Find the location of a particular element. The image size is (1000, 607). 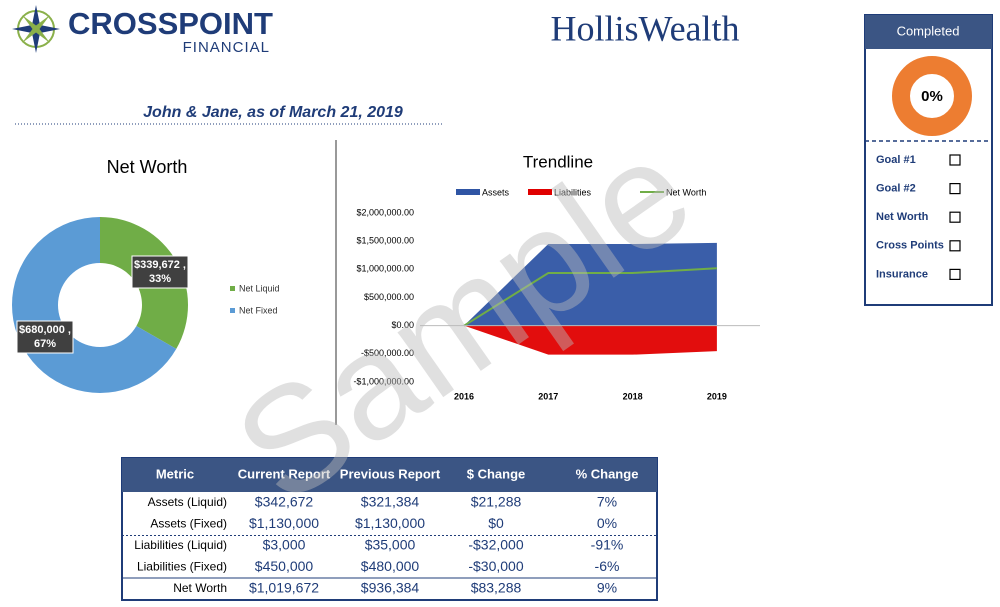

table-cell: $342,672 is located at coordinates (284, 502).